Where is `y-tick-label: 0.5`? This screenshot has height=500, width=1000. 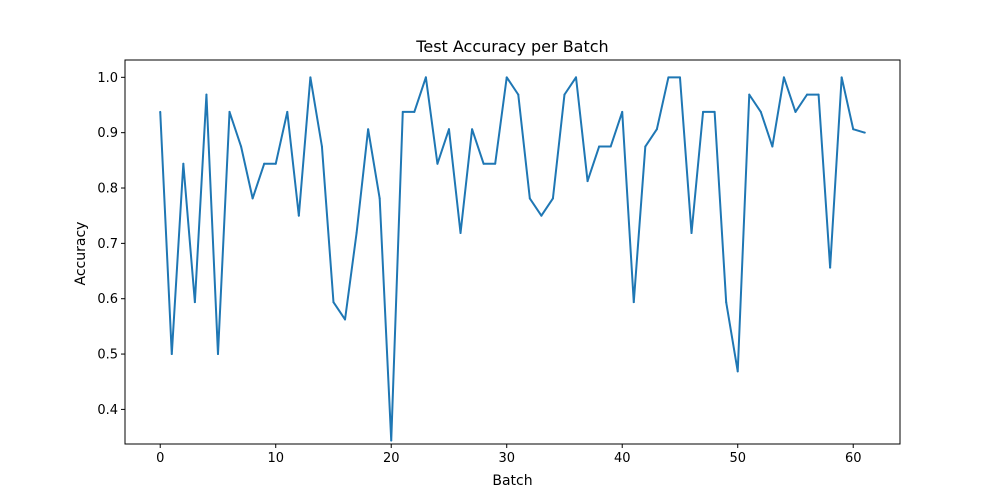
y-tick-label: 0.5 is located at coordinates (107, 355).